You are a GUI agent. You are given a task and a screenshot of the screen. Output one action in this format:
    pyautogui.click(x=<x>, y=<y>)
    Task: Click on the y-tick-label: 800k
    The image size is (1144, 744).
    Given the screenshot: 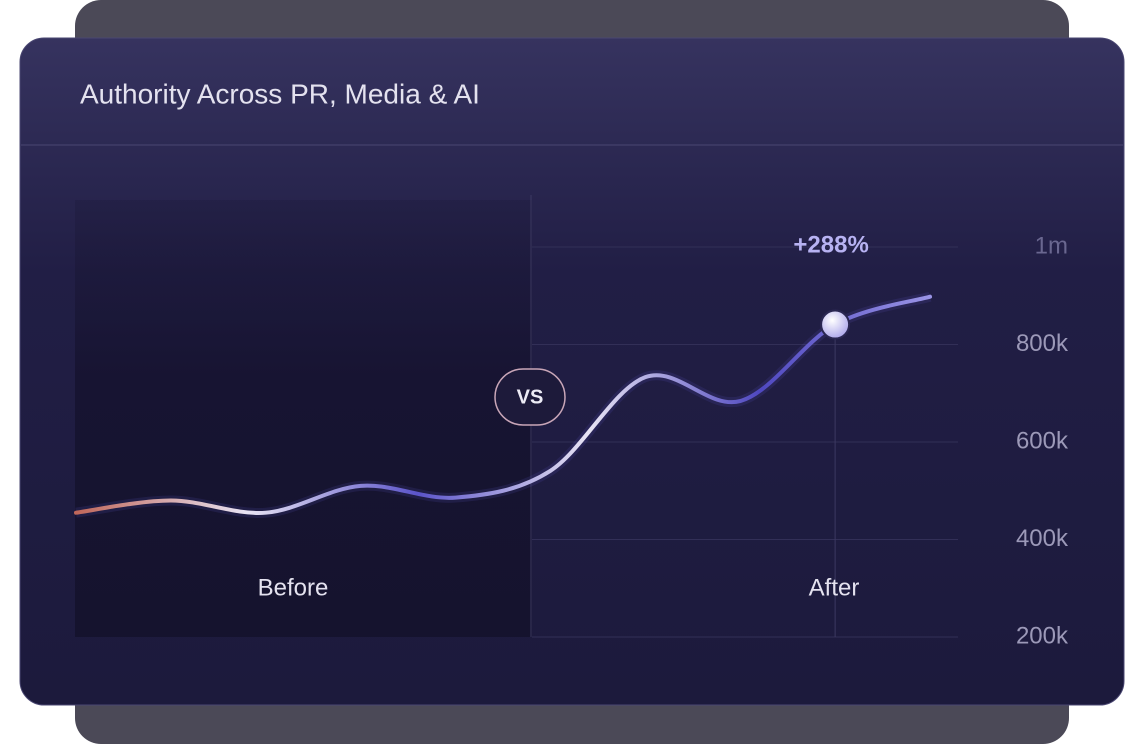 What is the action you would take?
    pyautogui.click(x=1042, y=343)
    